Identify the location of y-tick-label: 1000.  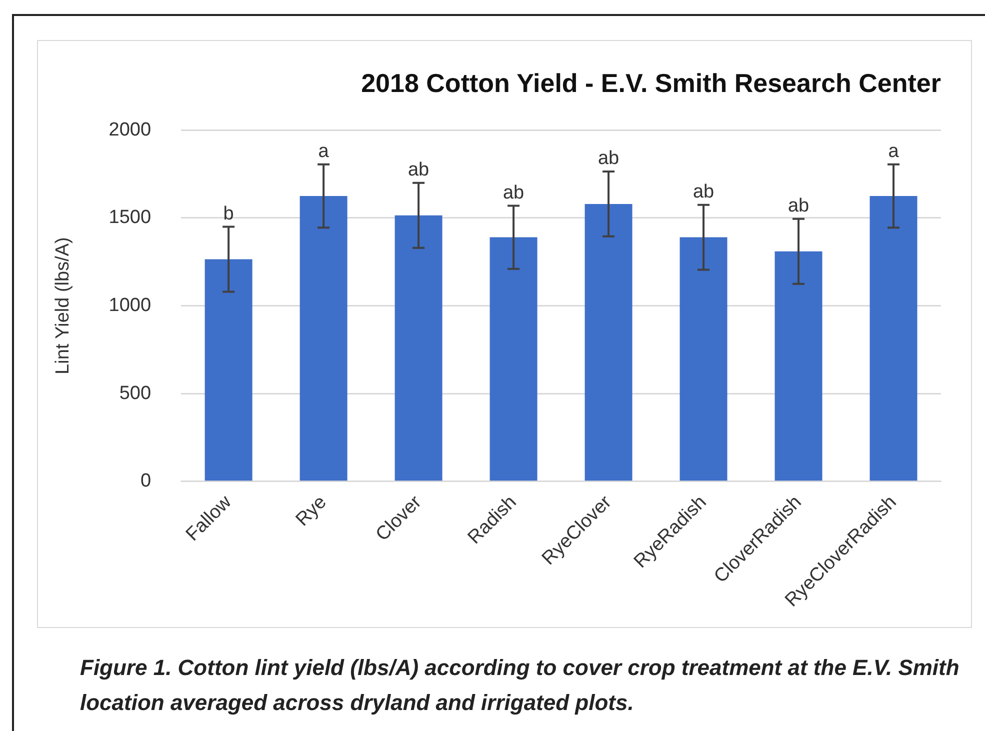
(130, 305).